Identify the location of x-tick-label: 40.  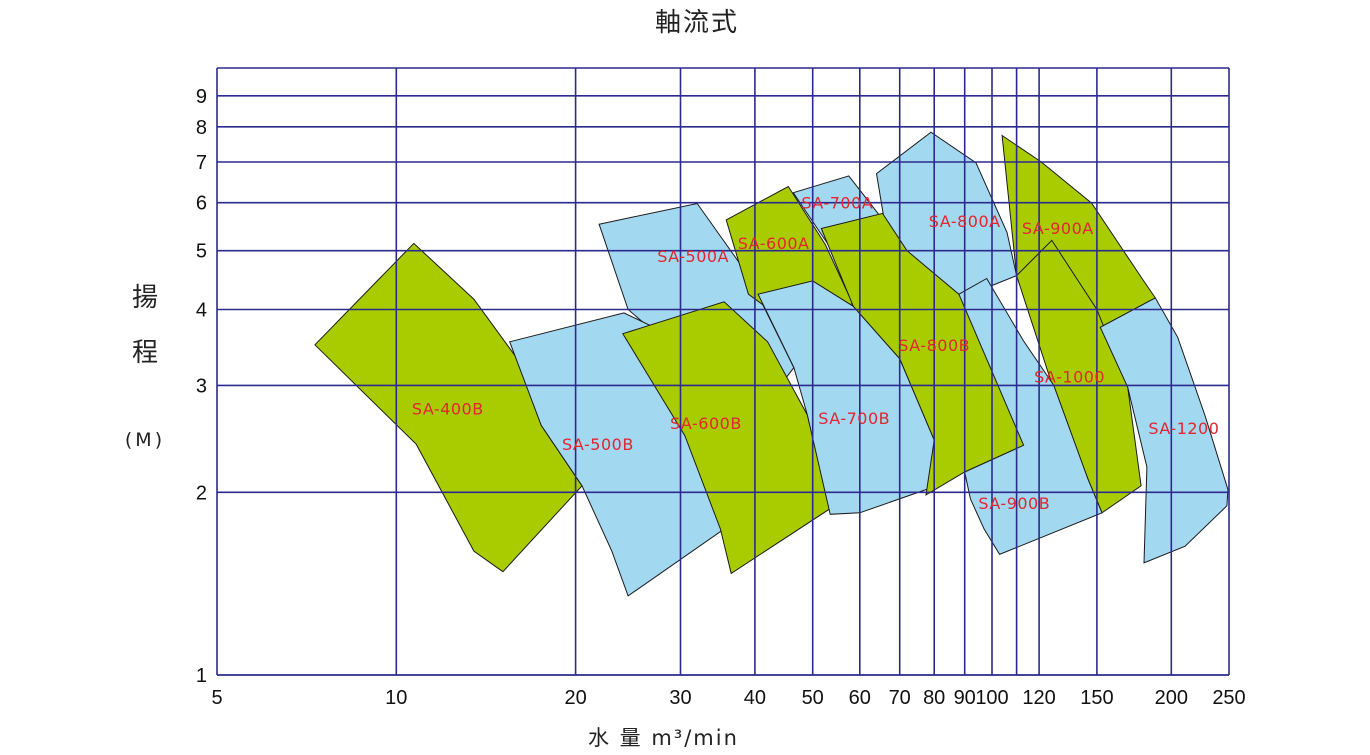
(755, 698).